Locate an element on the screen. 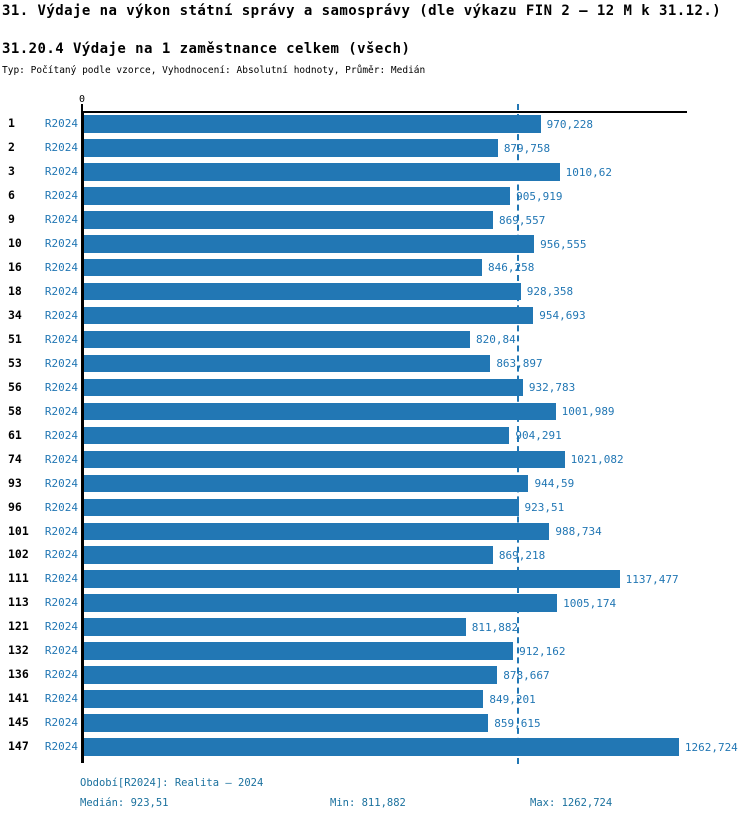  bar-value-label: 863,897 is located at coordinates (519, 364).